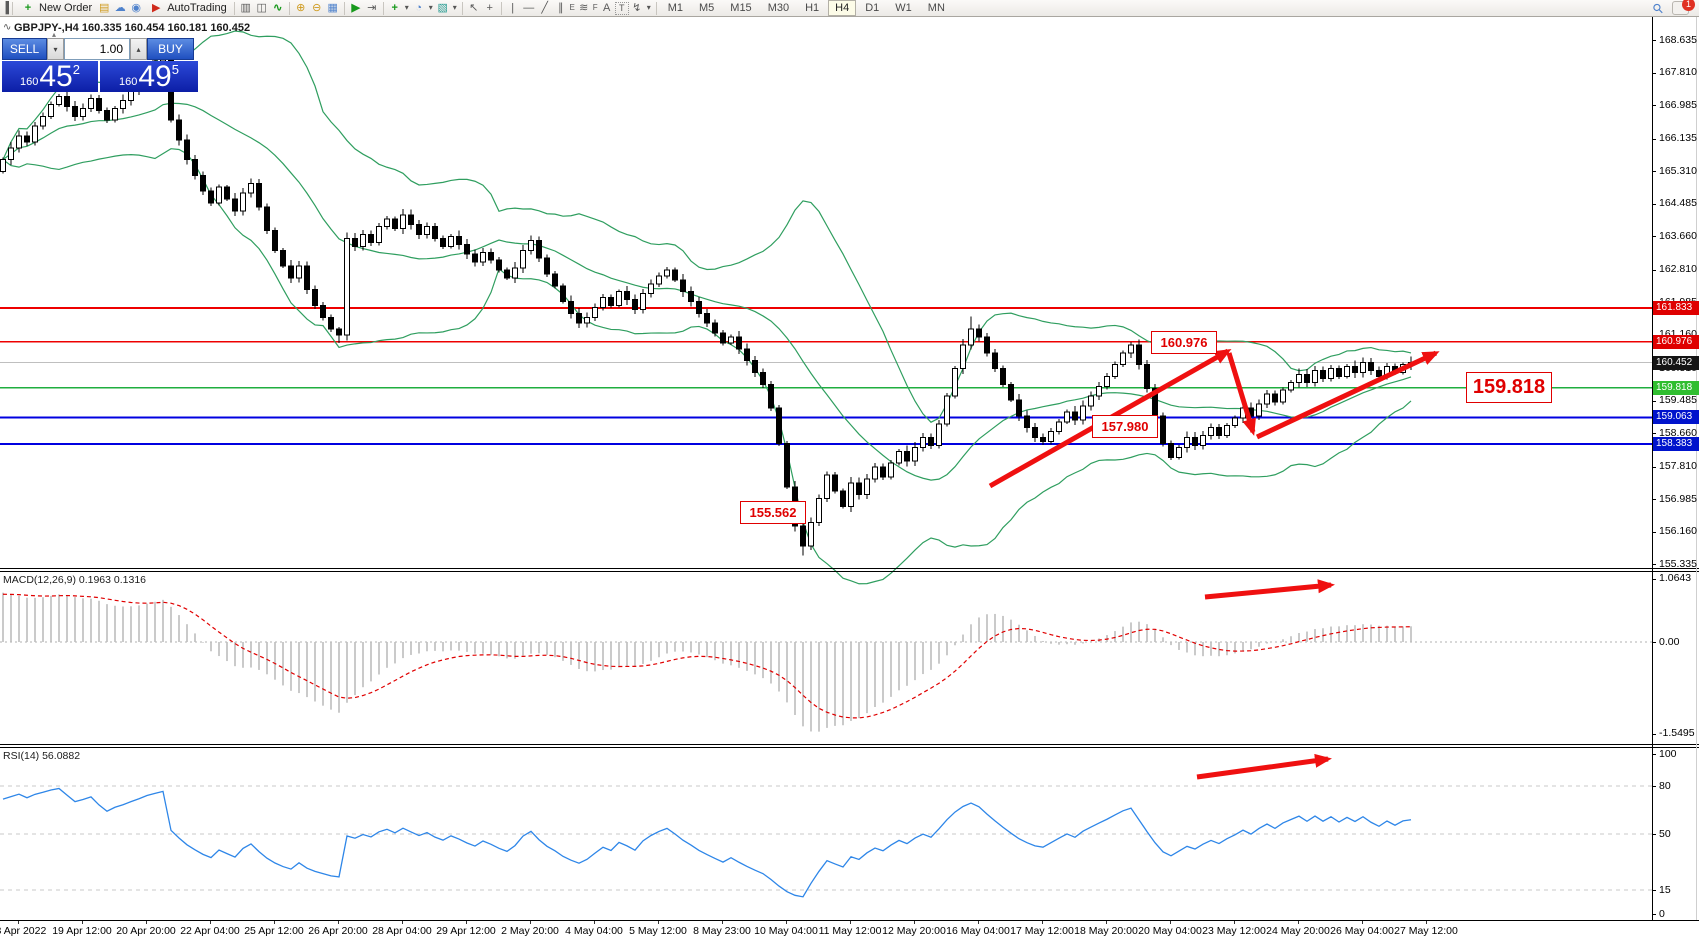 Image resolution: width=1699 pixels, height=939 pixels. What do you see at coordinates (1665, 833) in the screenshot?
I see `rsi-tick-label: 50` at bounding box center [1665, 833].